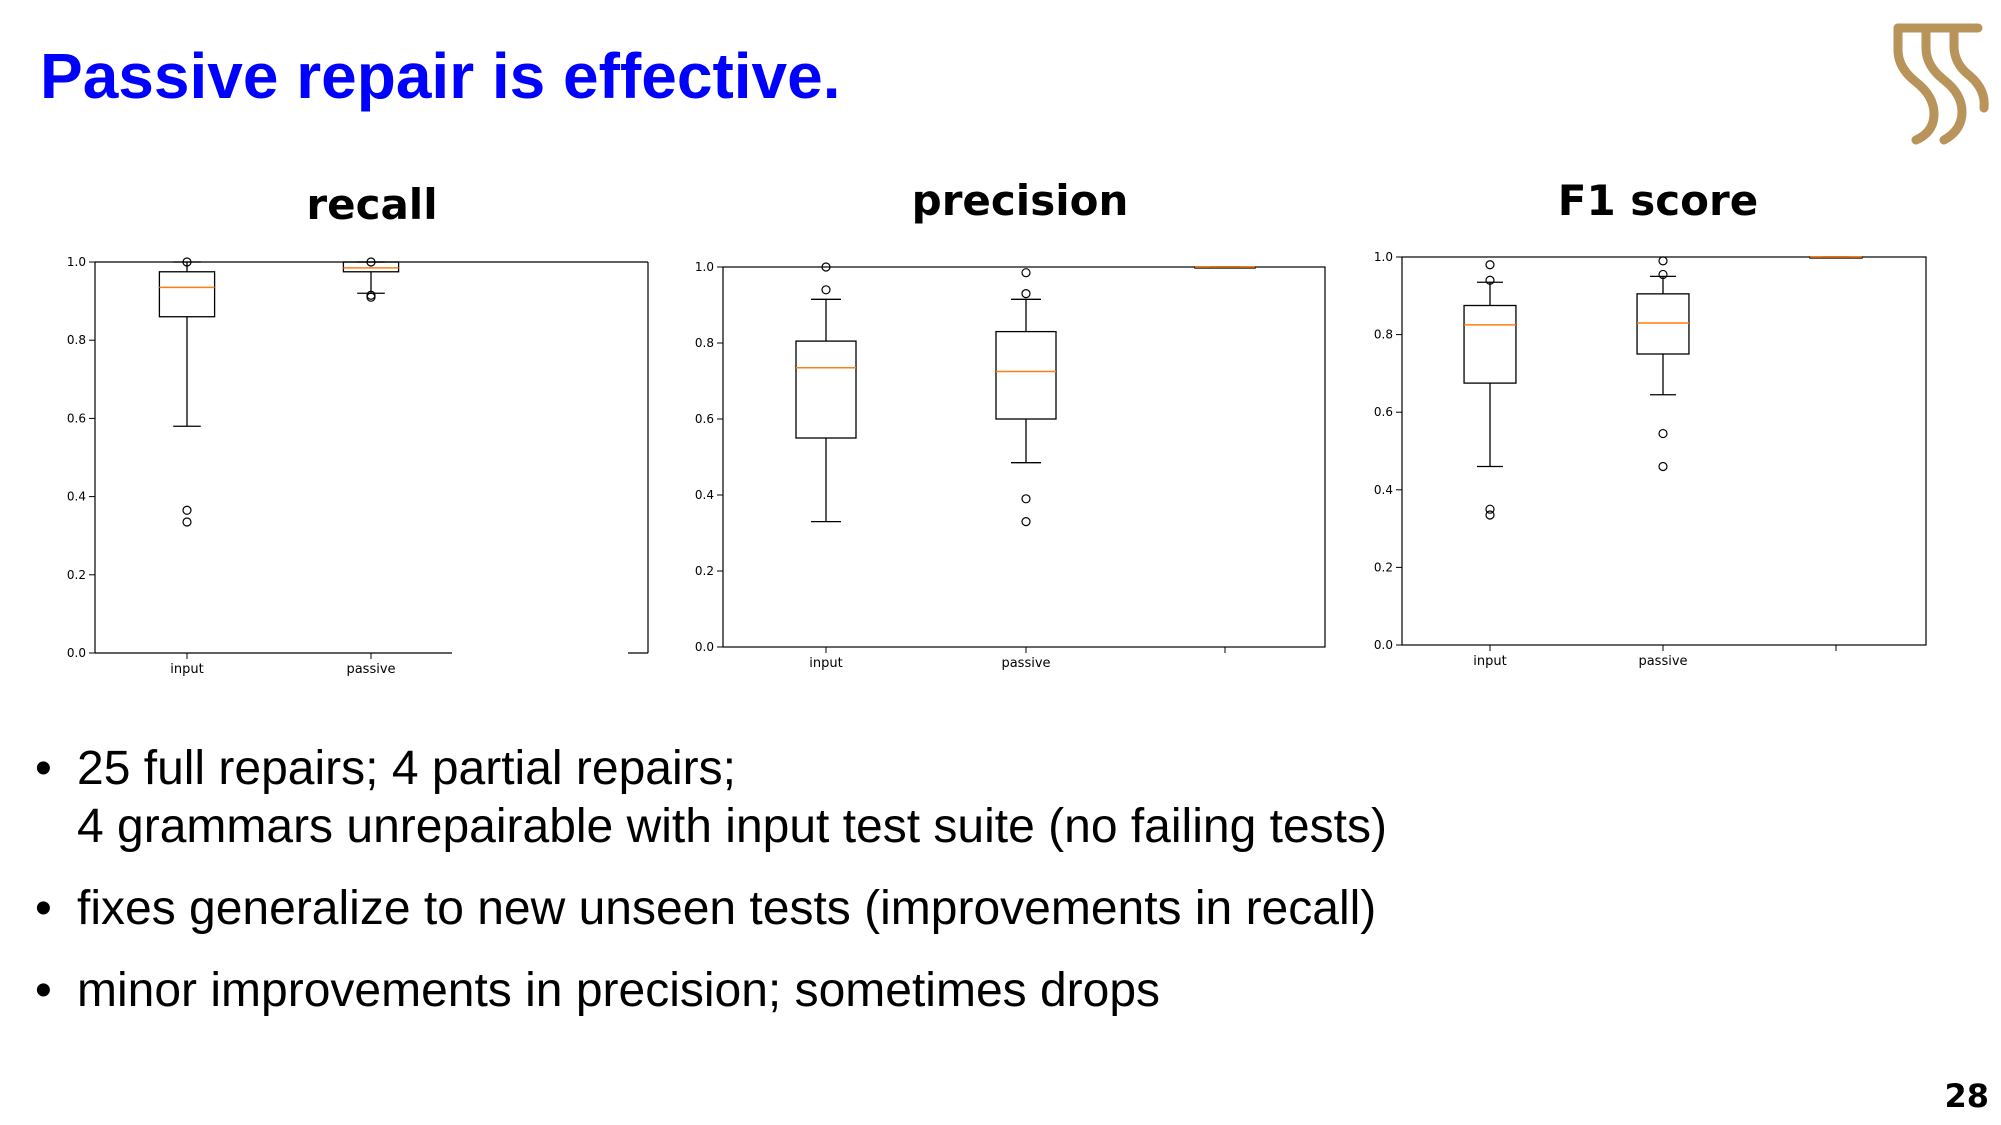  What do you see at coordinates (1658, 200) in the screenshot?
I see `chart-title-f1-score: F1 score` at bounding box center [1658, 200].